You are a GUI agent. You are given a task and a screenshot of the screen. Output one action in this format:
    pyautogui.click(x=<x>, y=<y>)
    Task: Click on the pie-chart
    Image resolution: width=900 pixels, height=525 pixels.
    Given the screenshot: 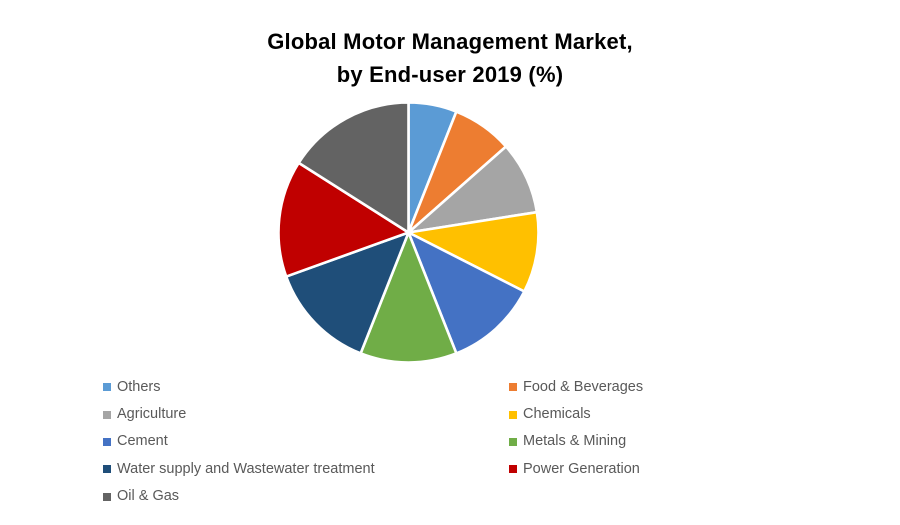 What is the action you would take?
    pyautogui.click(x=408, y=232)
    